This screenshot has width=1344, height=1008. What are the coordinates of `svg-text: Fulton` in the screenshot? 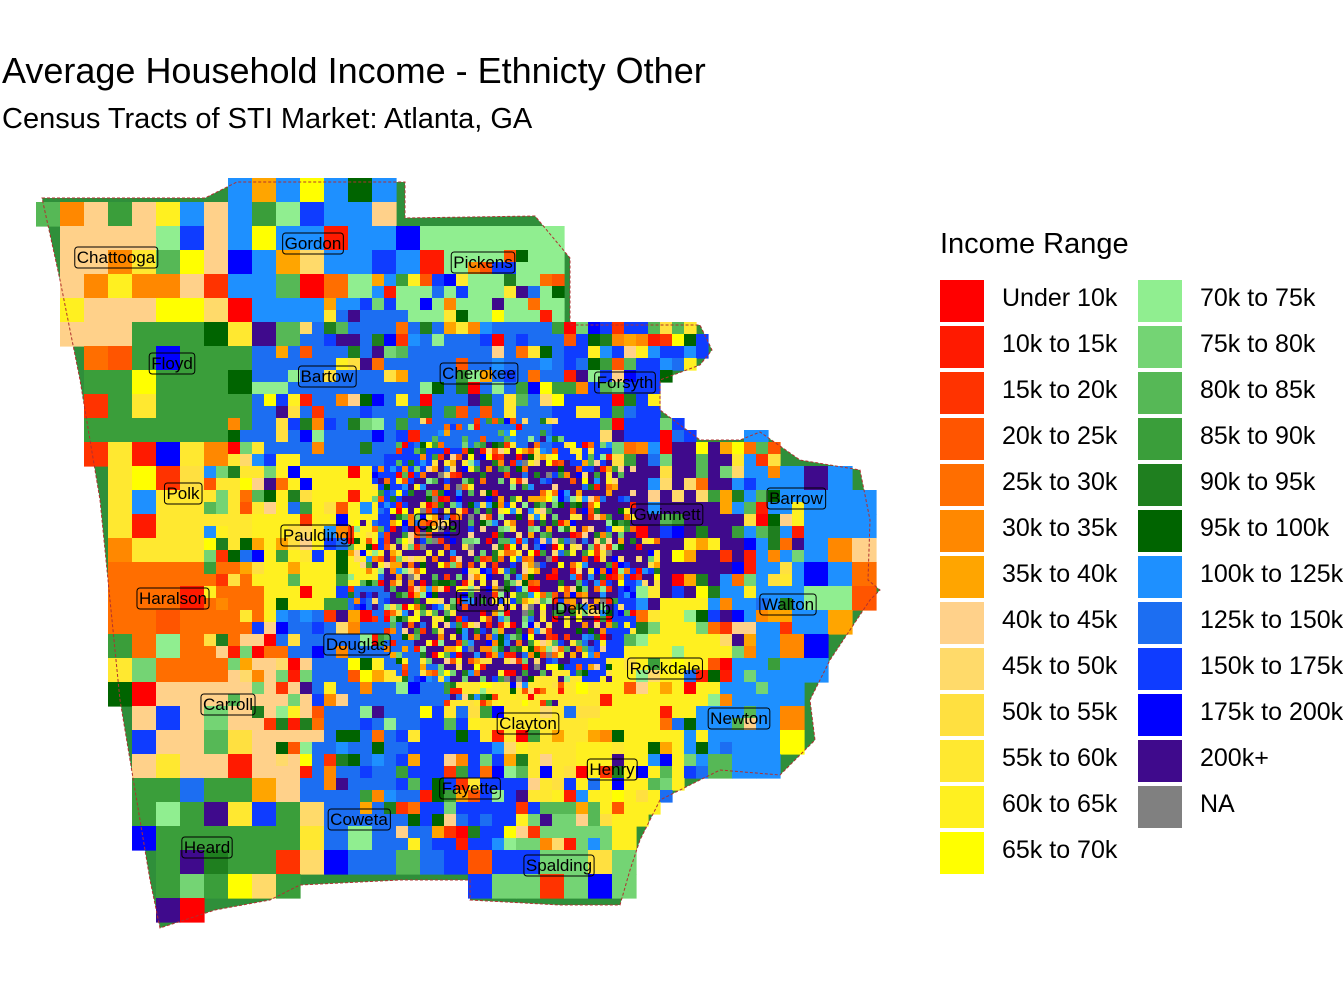 It's located at (481, 600).